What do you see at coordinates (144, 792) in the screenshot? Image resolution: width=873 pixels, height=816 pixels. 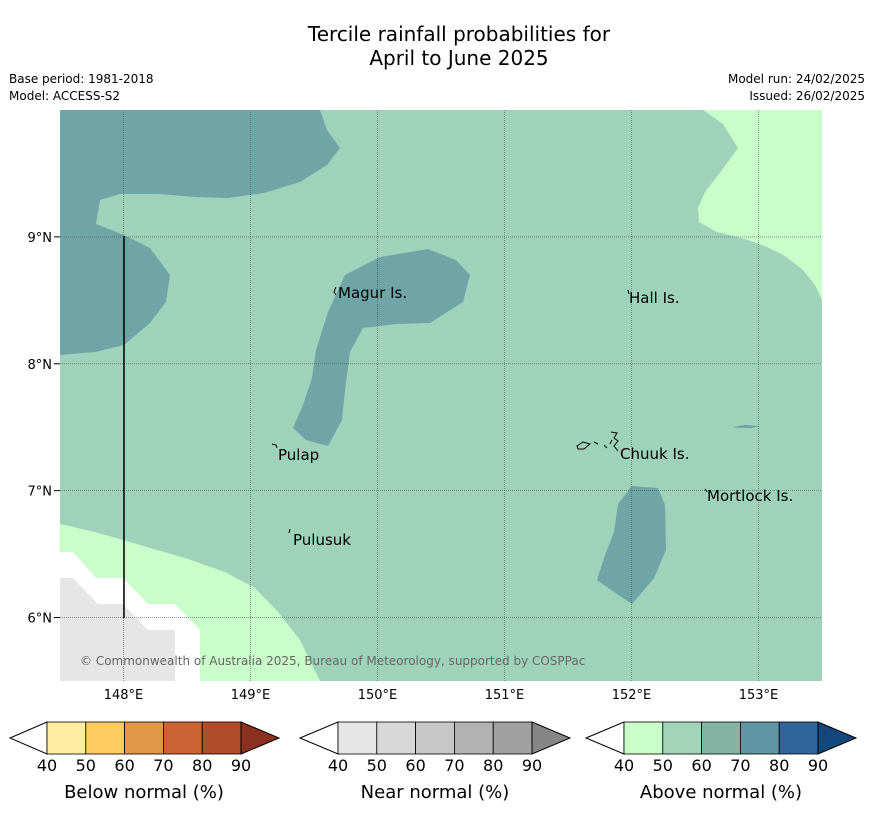 I see `colorbar-label: Below normal (%)` at bounding box center [144, 792].